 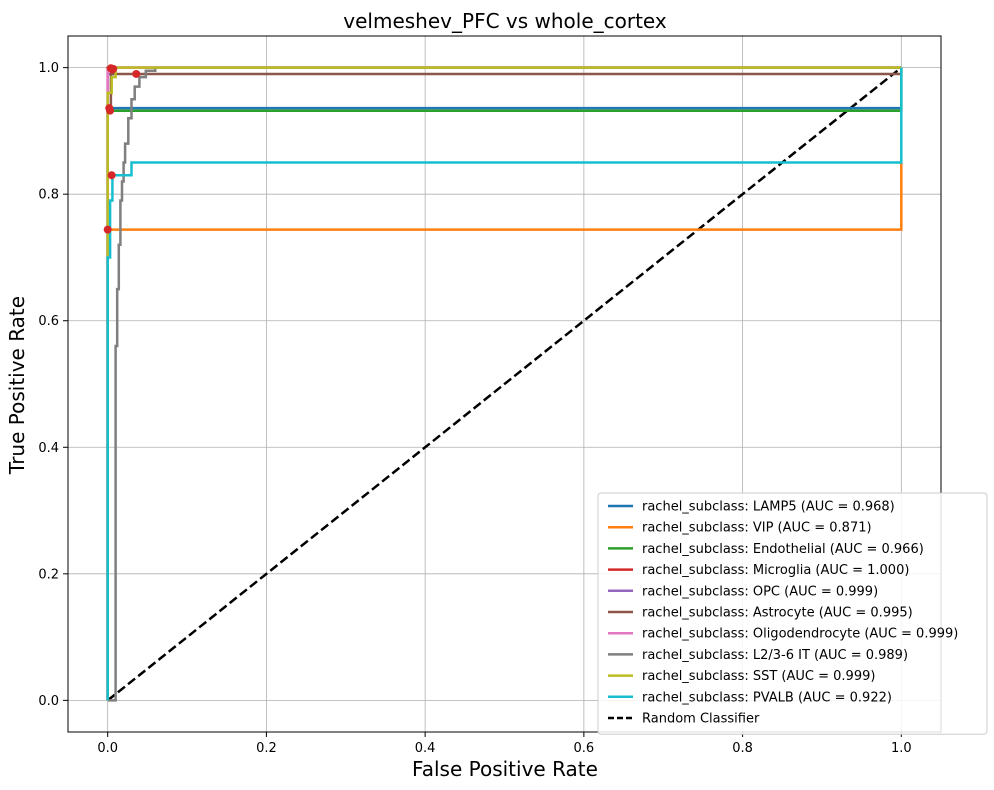 I want to click on legend-label: rachel_subclass: SST (AUC = 0.999), so click(x=758, y=676).